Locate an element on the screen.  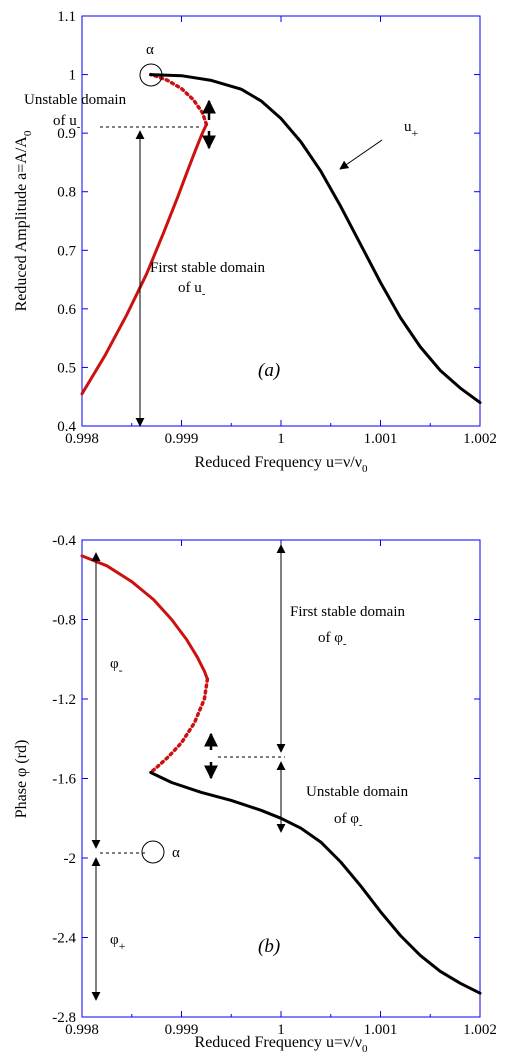
y-tick-label: -2.8 is located at coordinates (64, 1018).